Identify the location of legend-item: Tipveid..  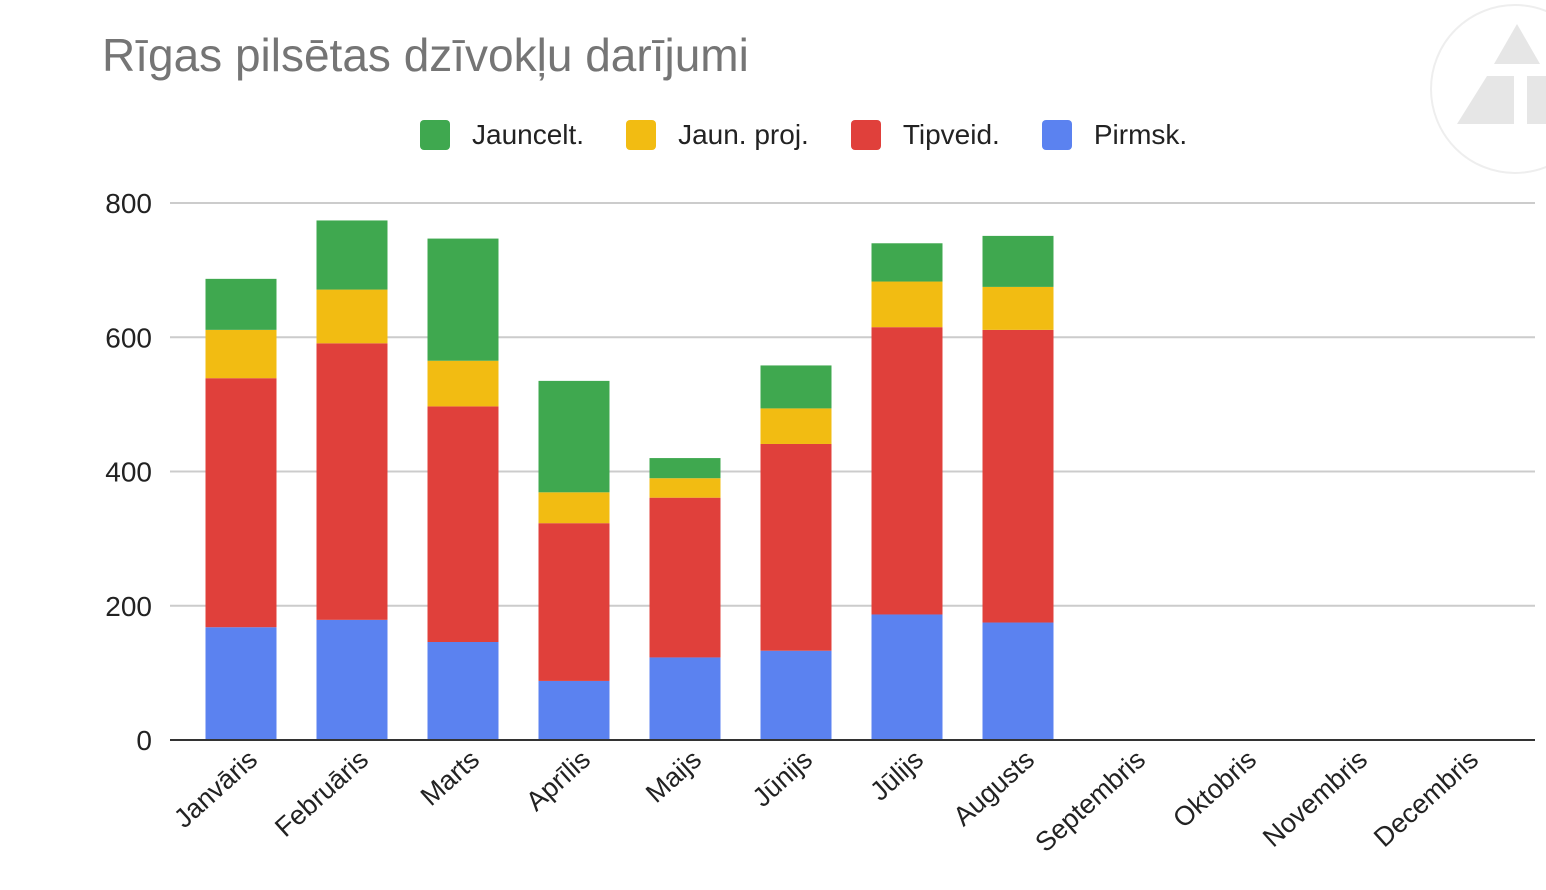
(925, 135).